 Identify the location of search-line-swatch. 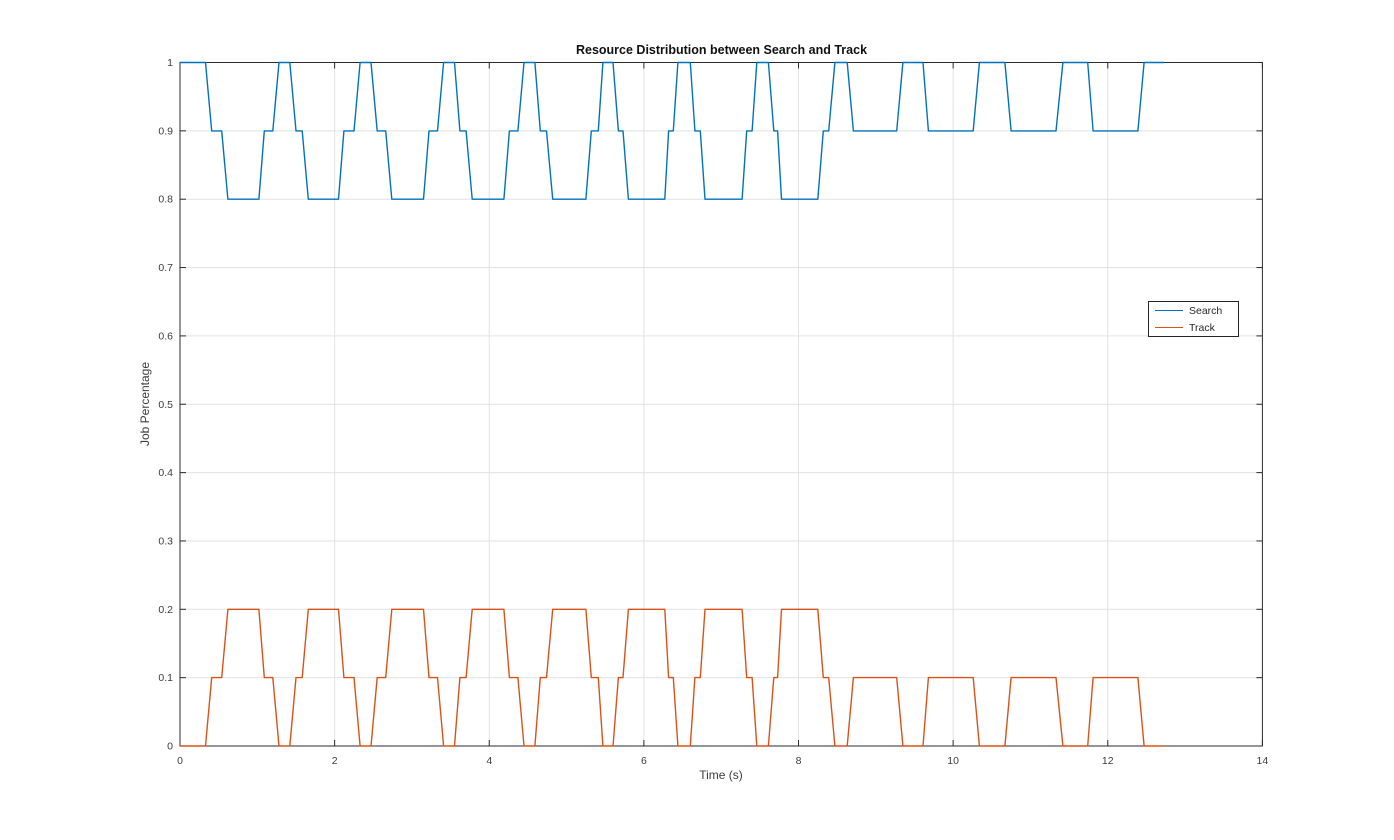
(1169, 310).